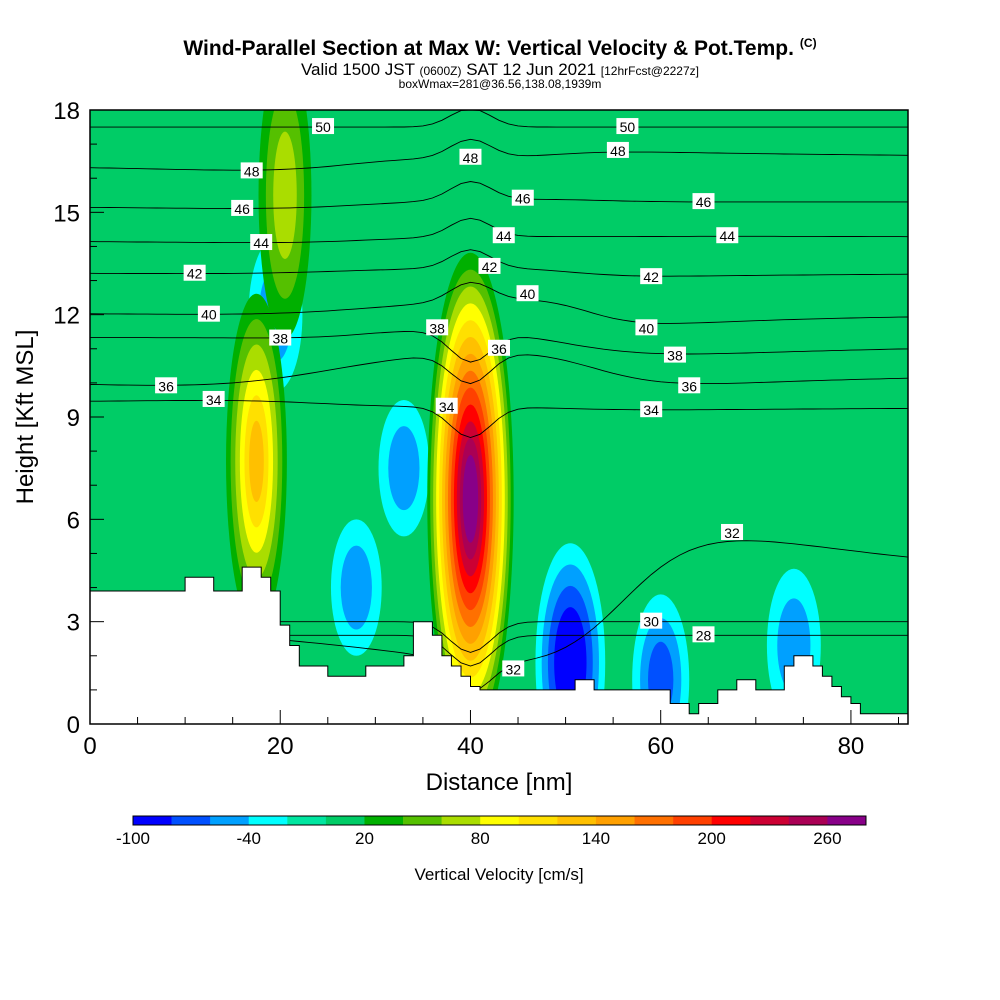 This screenshot has width=1000, height=1000. Describe the element at coordinates (499, 820) in the screenshot. I see `colorbar-frame` at that location.